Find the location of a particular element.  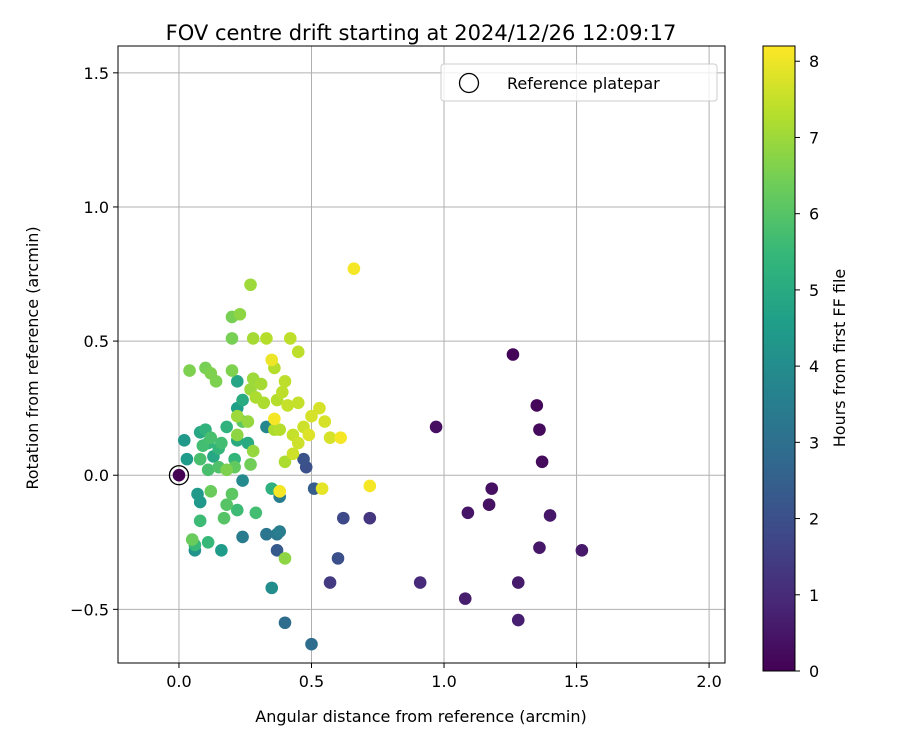

y-tick-label: 1.0 is located at coordinates (96, 207).